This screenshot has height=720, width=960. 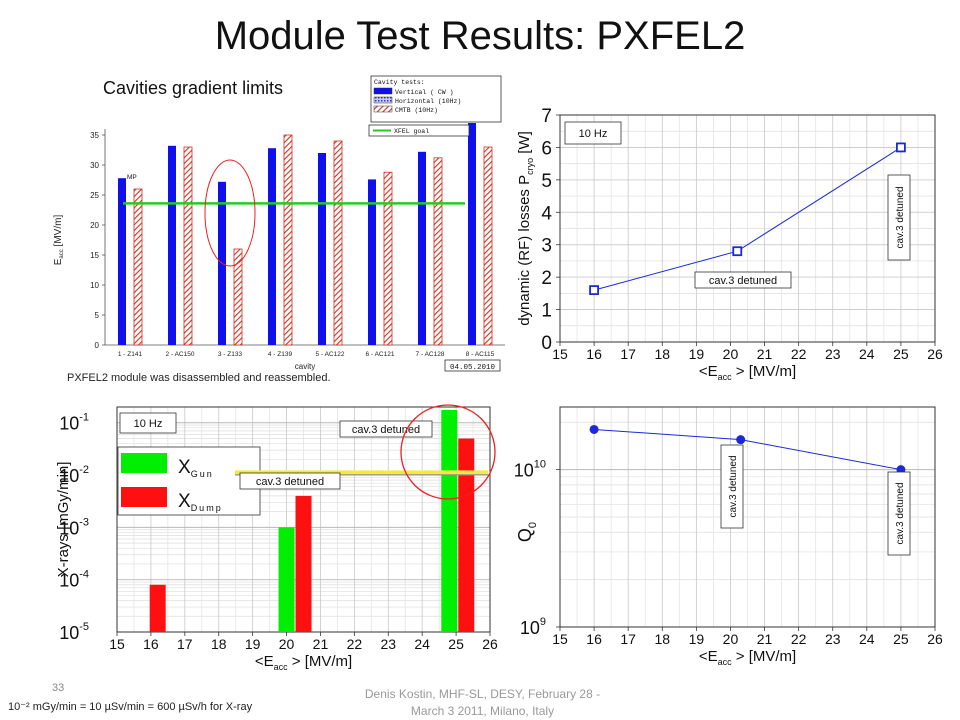 I want to click on x-tick-label: 5 - AC122, so click(x=330, y=354).